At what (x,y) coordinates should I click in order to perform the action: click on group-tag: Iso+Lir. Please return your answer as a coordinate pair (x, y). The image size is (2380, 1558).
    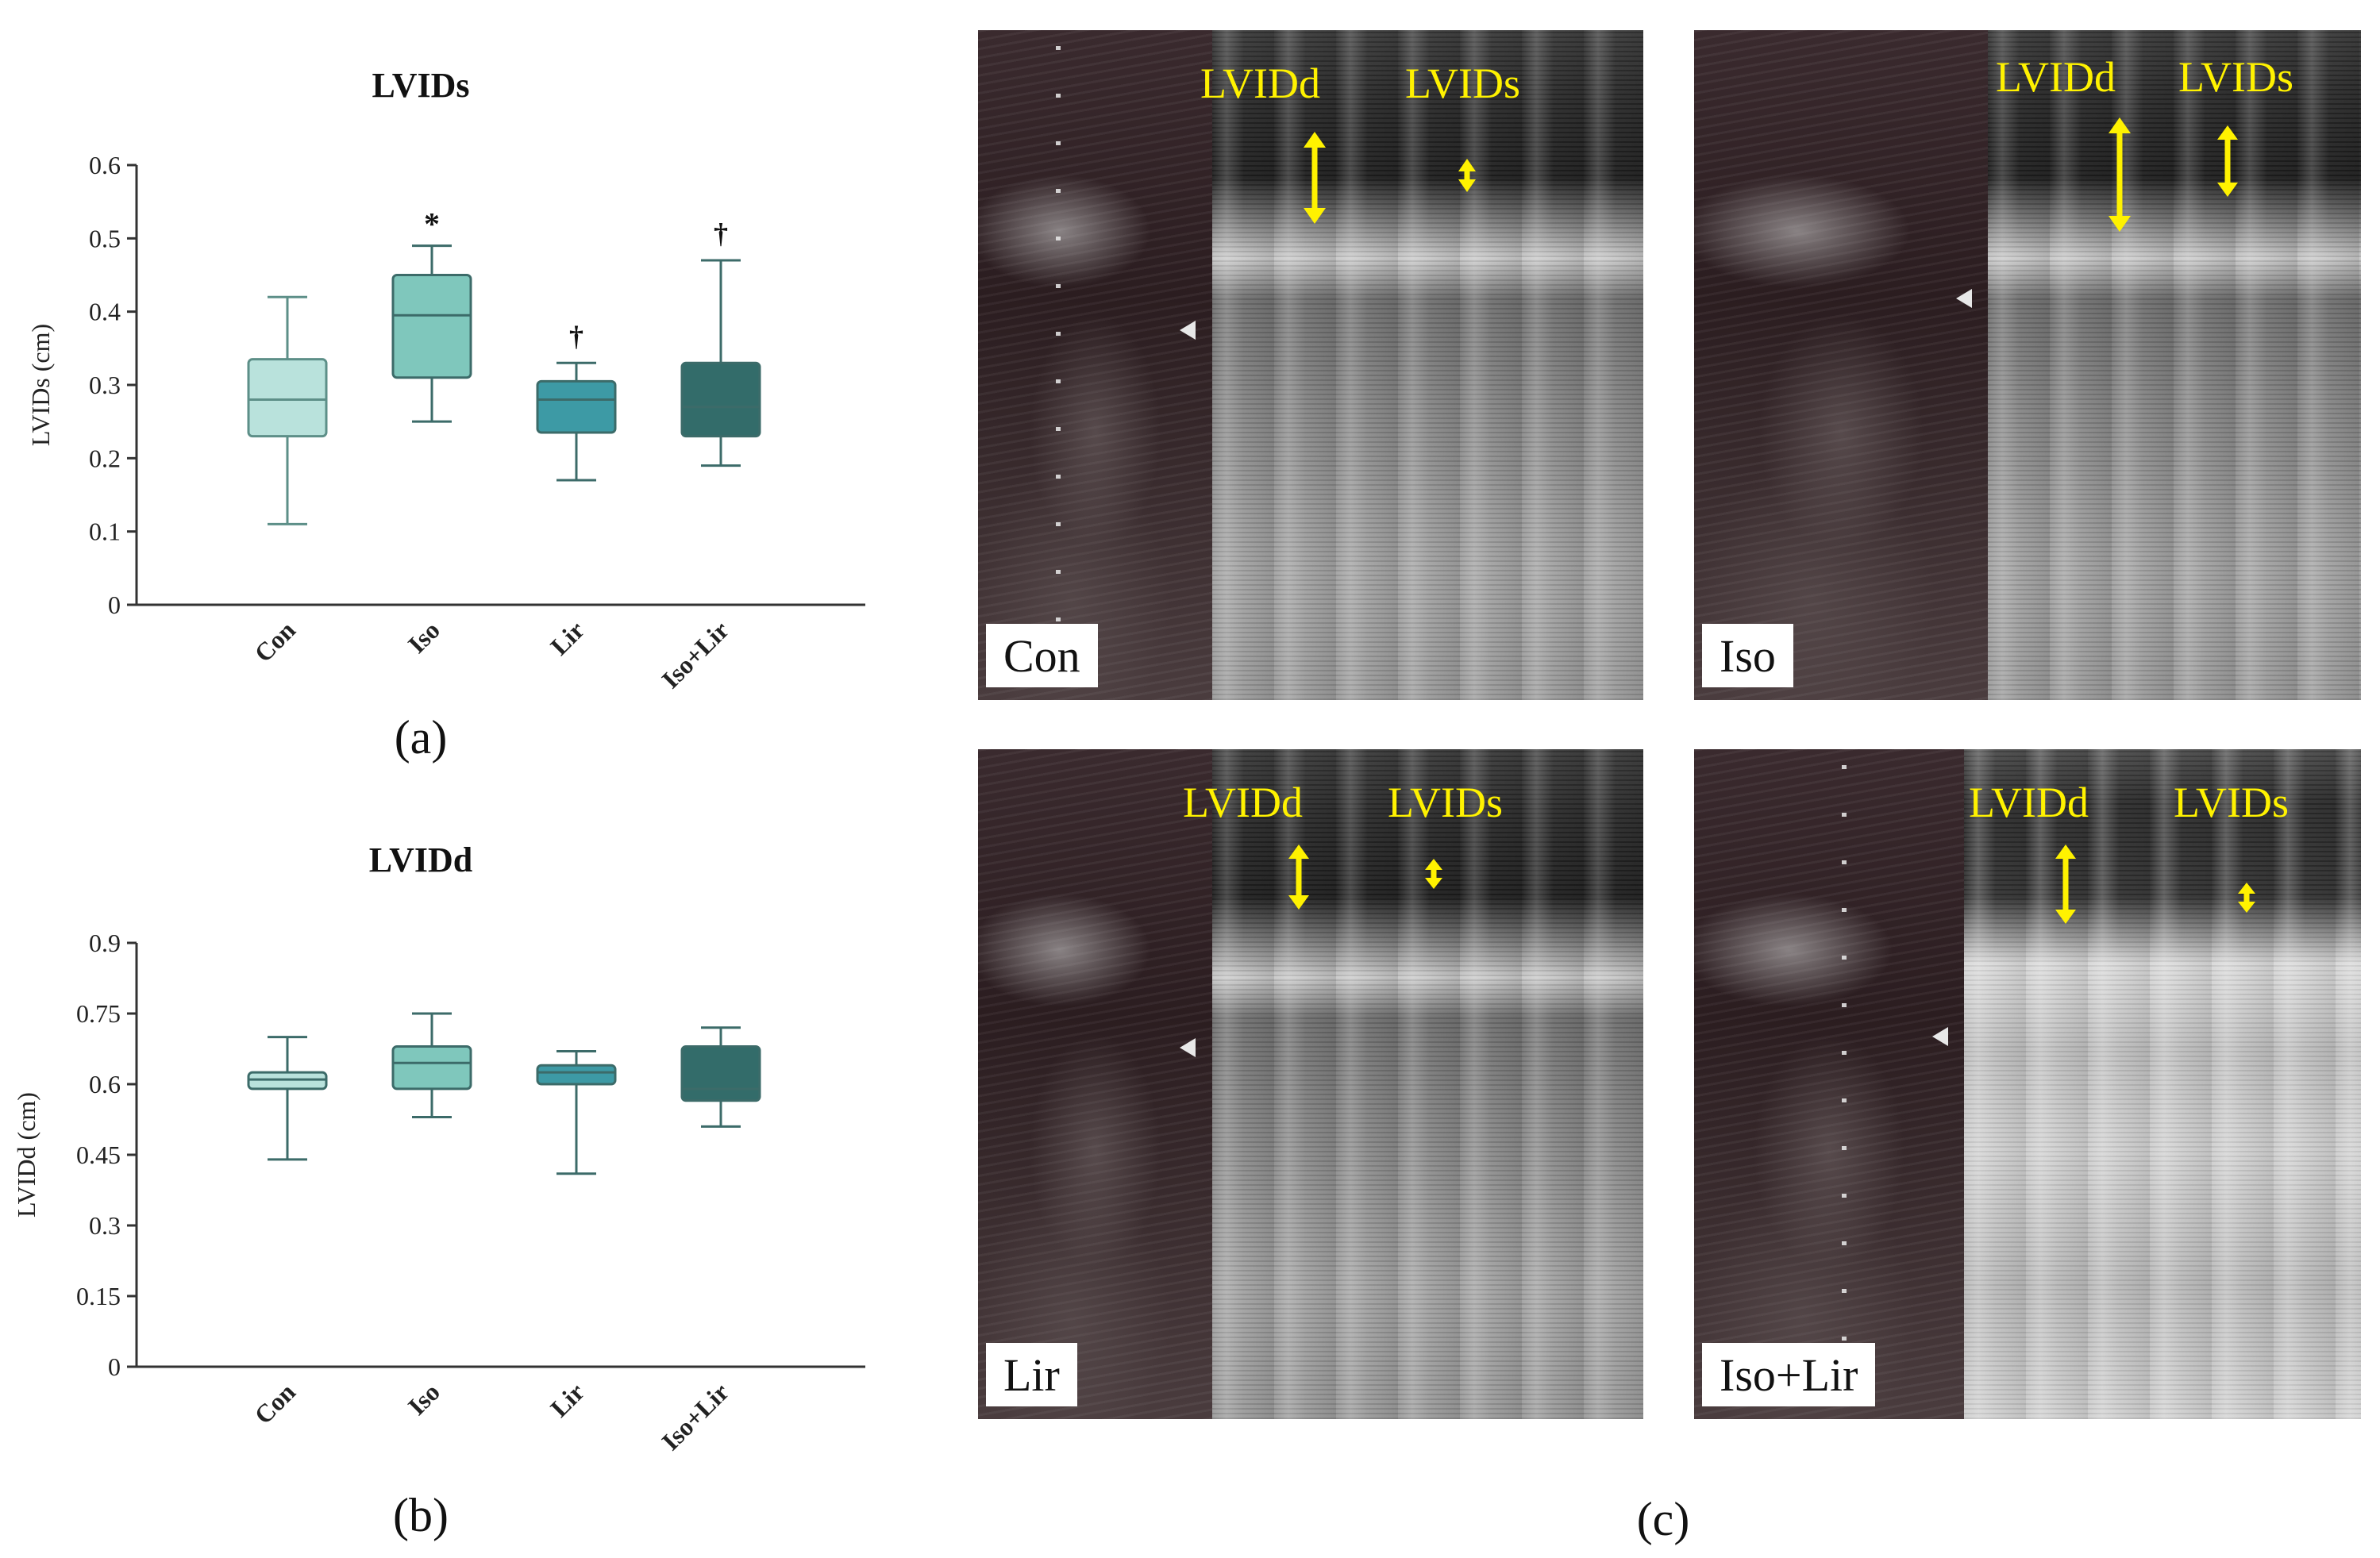
    Looking at the image, I should click on (1789, 1374).